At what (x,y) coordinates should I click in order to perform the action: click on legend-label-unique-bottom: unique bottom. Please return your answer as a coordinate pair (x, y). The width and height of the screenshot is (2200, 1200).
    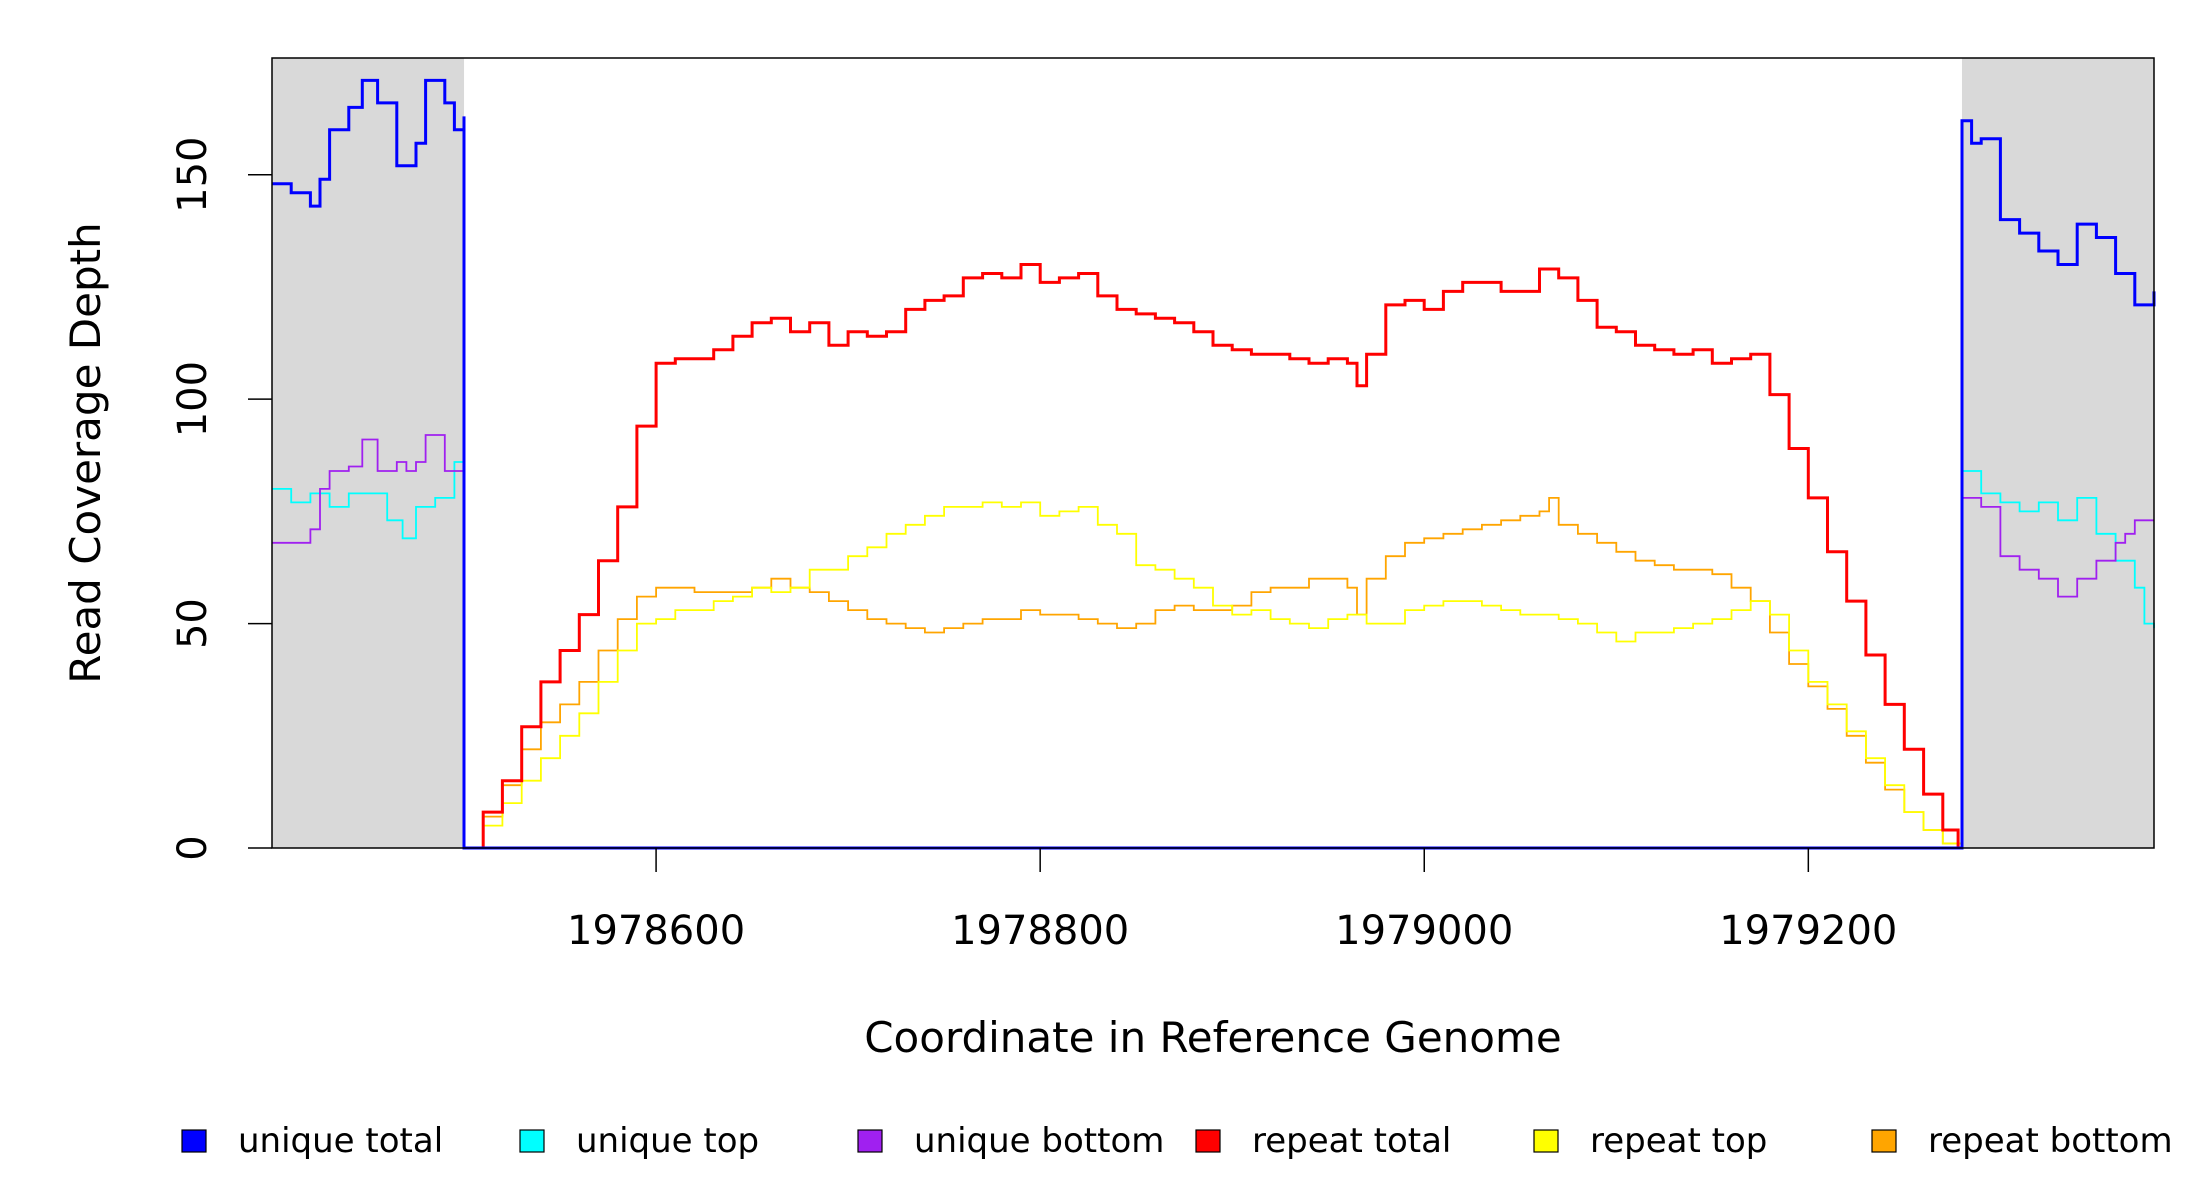
    Looking at the image, I should click on (1039, 1141).